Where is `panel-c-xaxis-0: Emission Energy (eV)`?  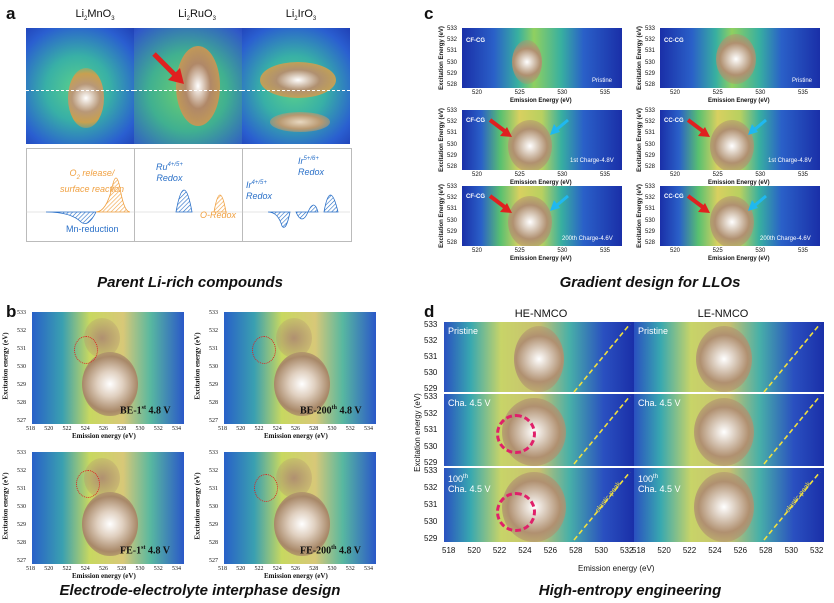
panel-c-xaxis-0: Emission Energy (eV) is located at coordinates (541, 101).